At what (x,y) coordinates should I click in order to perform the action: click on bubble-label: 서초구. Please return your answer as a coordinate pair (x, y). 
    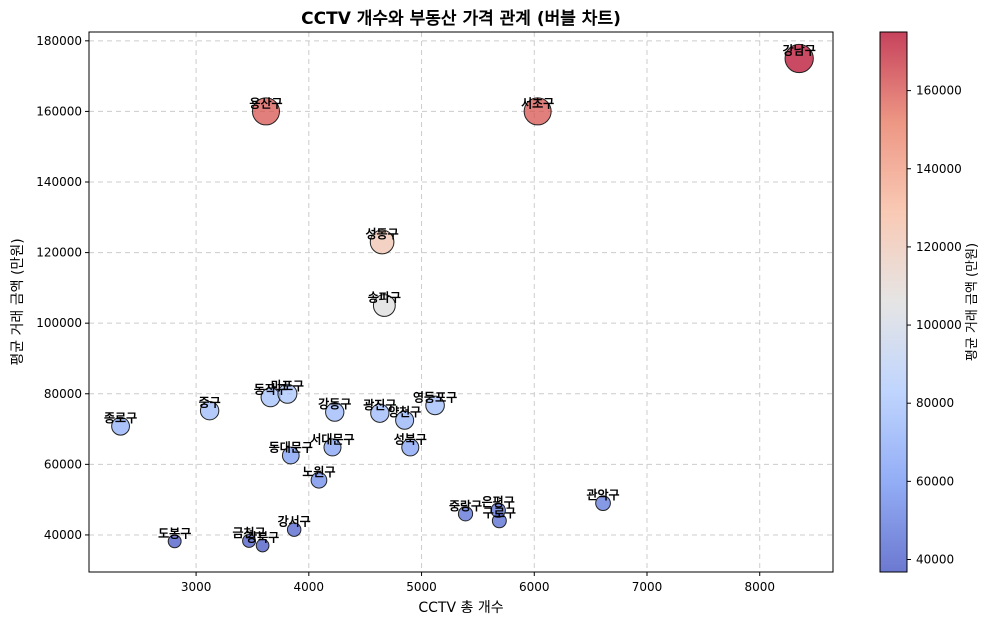
    Looking at the image, I should click on (537, 102).